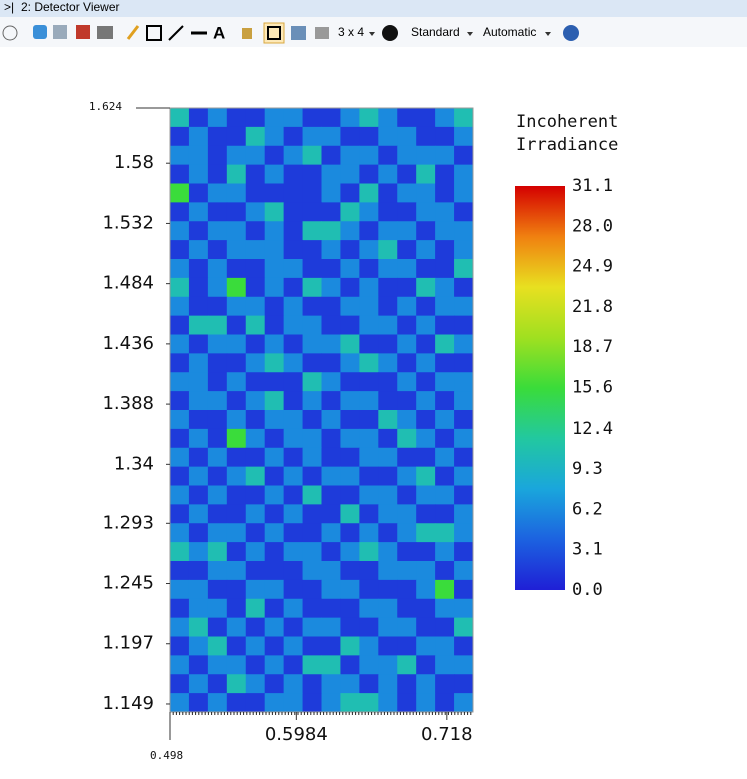  What do you see at coordinates (567, 122) in the screenshot?
I see `colorbar-title: Incoherent` at bounding box center [567, 122].